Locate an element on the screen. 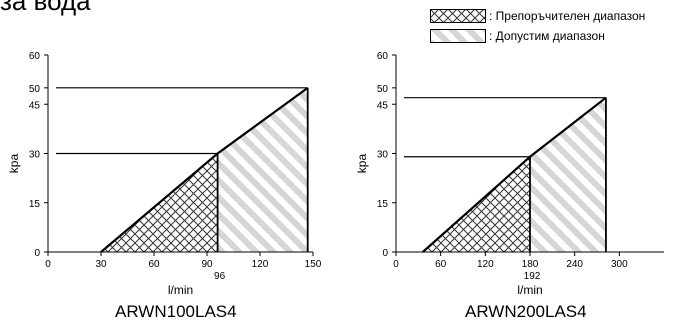 The image size is (680, 324). legend-allowed-label: : Допустим диапазон is located at coordinates (547, 36).